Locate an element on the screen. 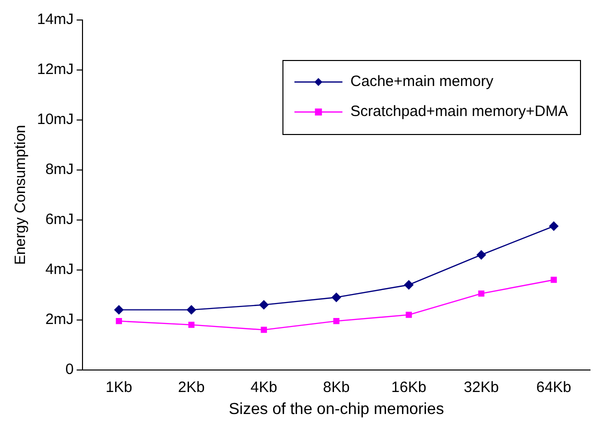 This screenshot has height=427, width=608. x-tick-label: 64Kb is located at coordinates (554, 387).